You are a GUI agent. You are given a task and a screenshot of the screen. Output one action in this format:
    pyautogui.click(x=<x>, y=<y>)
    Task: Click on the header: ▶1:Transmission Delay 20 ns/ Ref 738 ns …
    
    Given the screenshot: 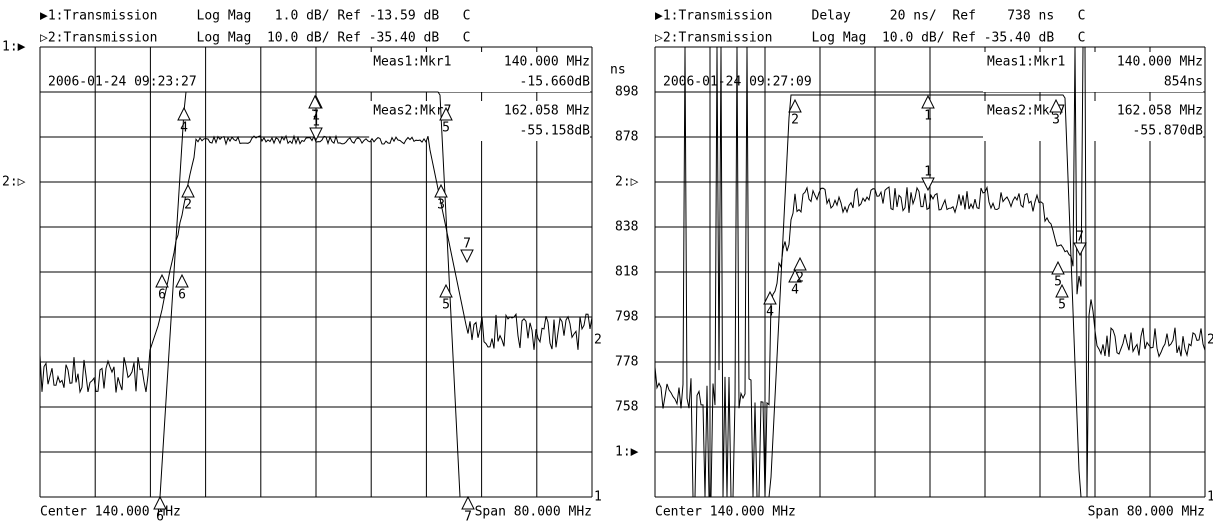 What is the action you would take?
    pyautogui.click(x=870, y=16)
    